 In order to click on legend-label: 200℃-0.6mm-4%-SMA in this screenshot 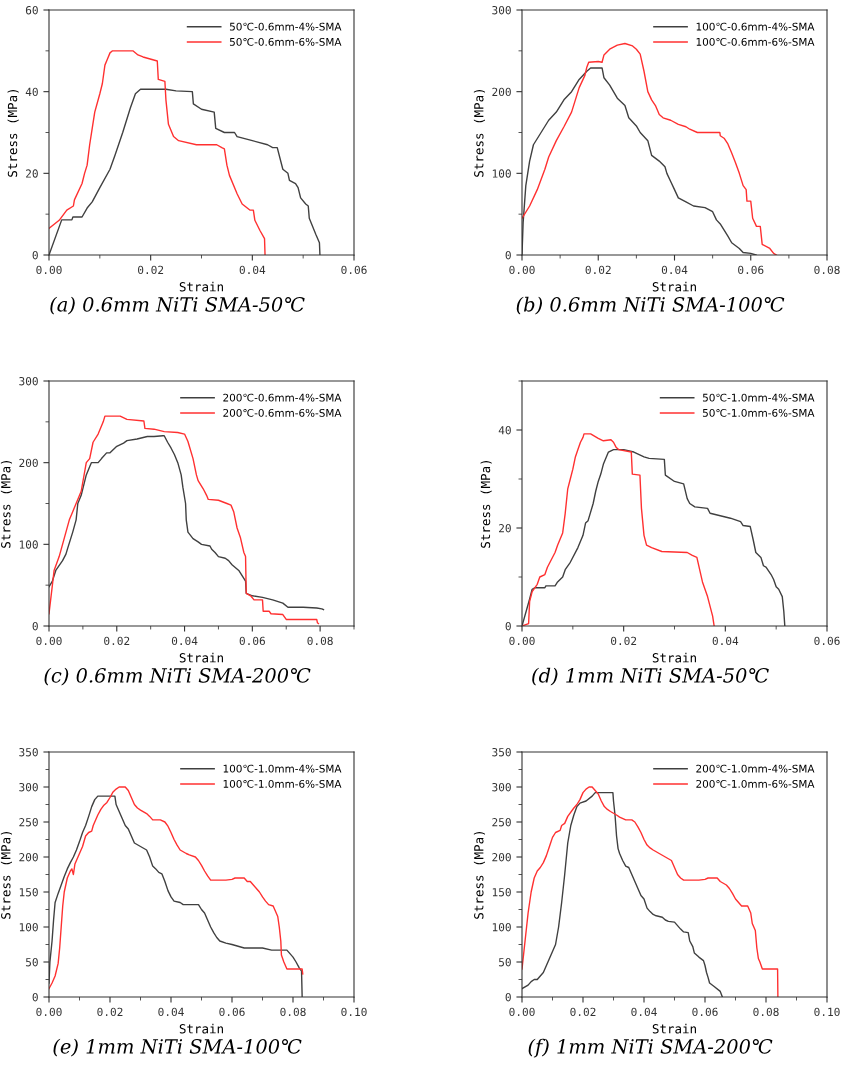, I will do `click(282, 397)`.